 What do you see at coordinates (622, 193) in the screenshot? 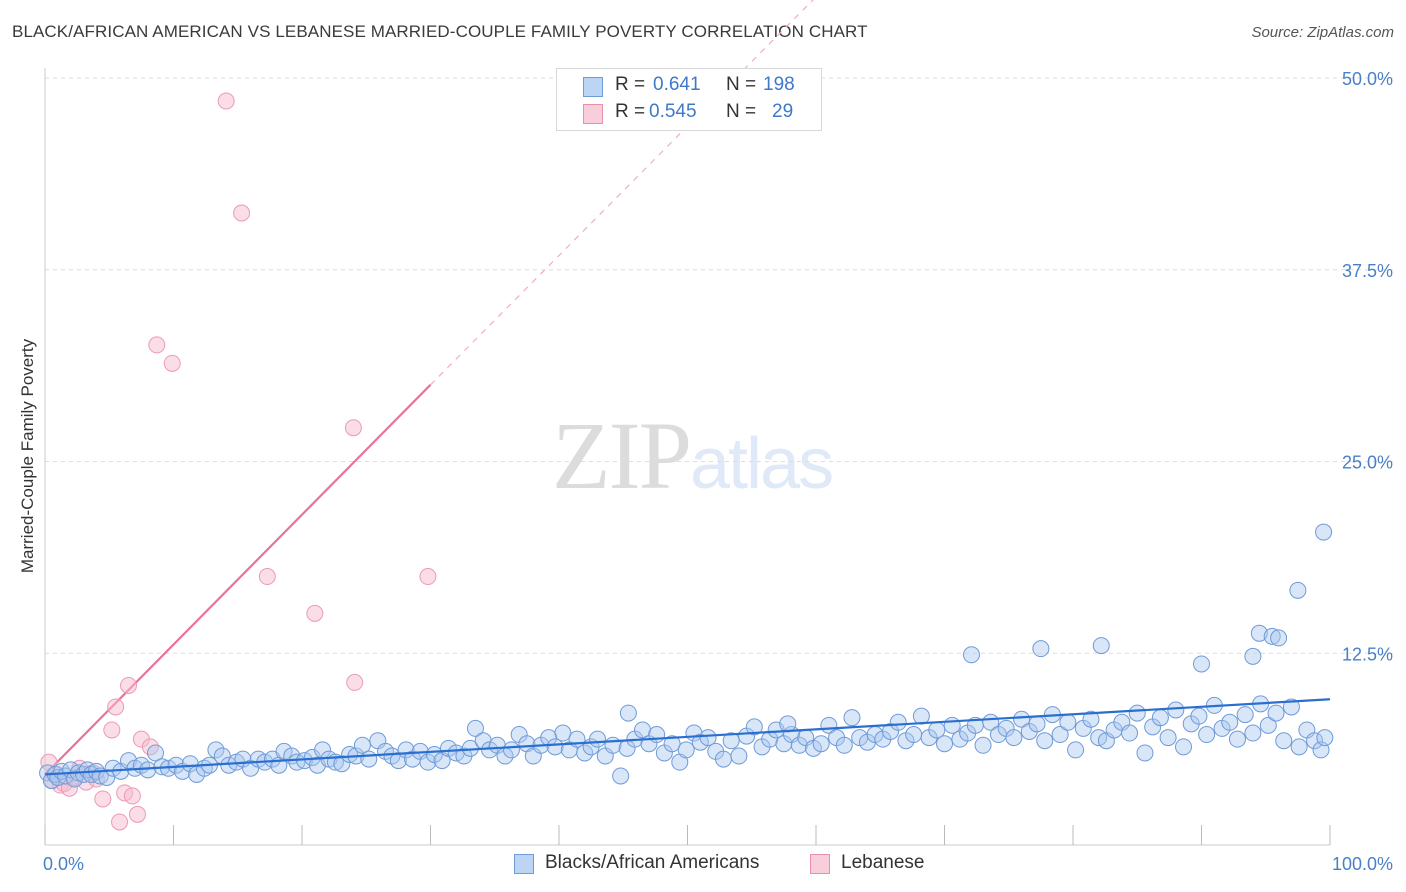
I see `lebanese-trend-extension` at bounding box center [622, 193].